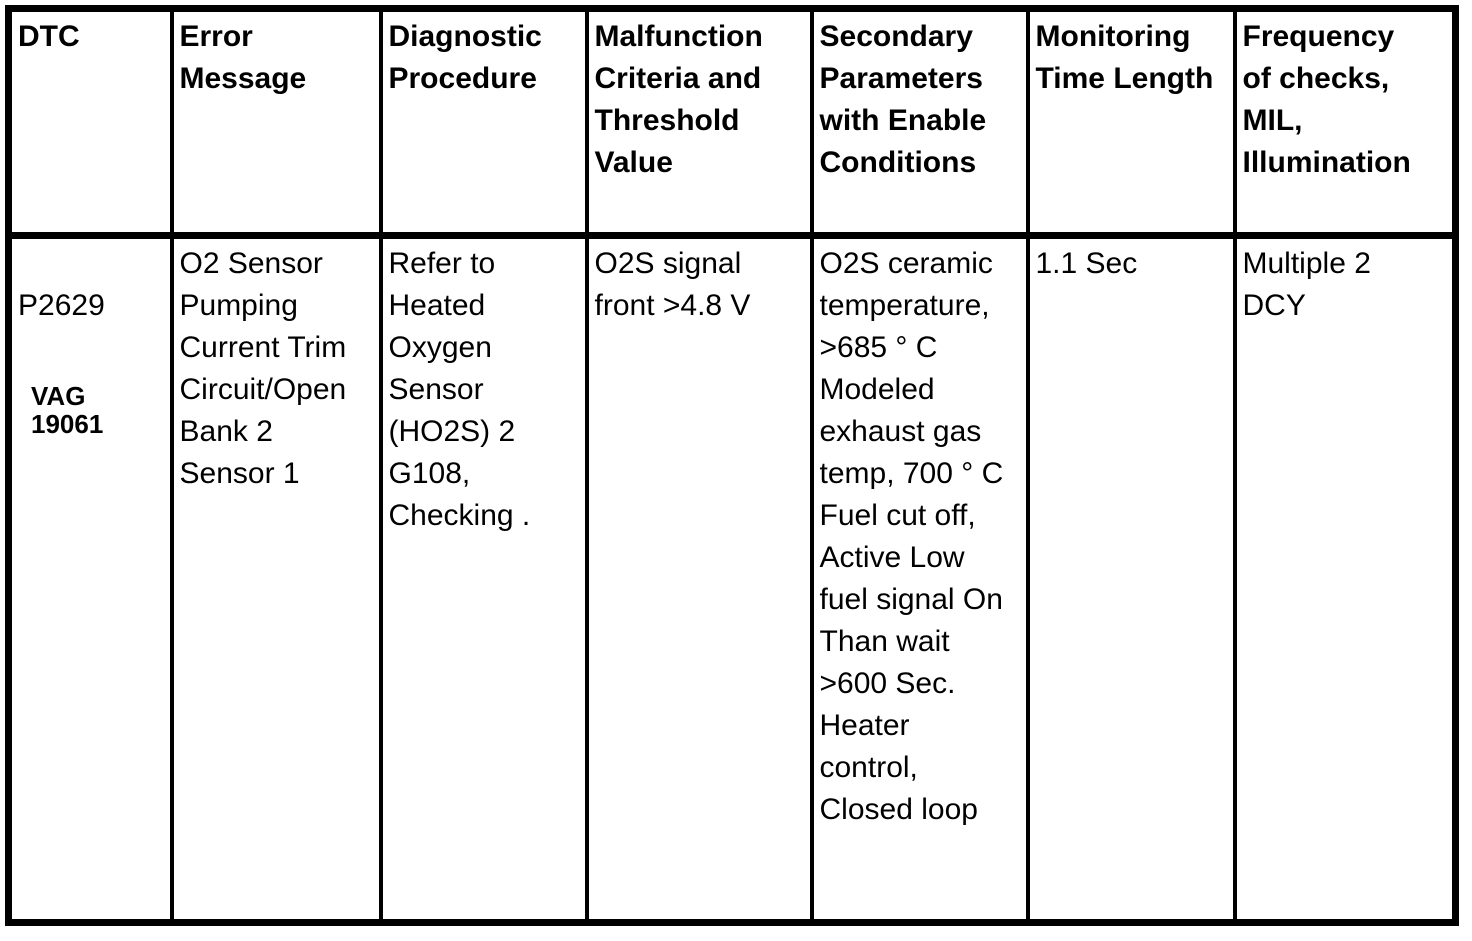  I want to click on column-header-diagnostic-procedure: Diagnostic Procedure, so click(483, 122).